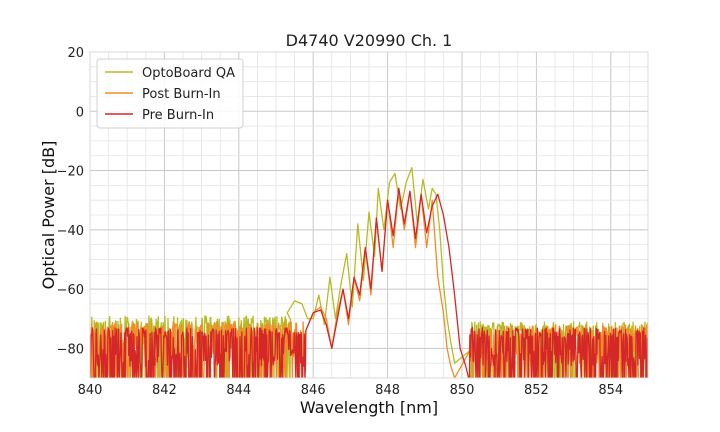 The image size is (720, 432). I want to click on x-tick-label: 846, so click(313, 390).